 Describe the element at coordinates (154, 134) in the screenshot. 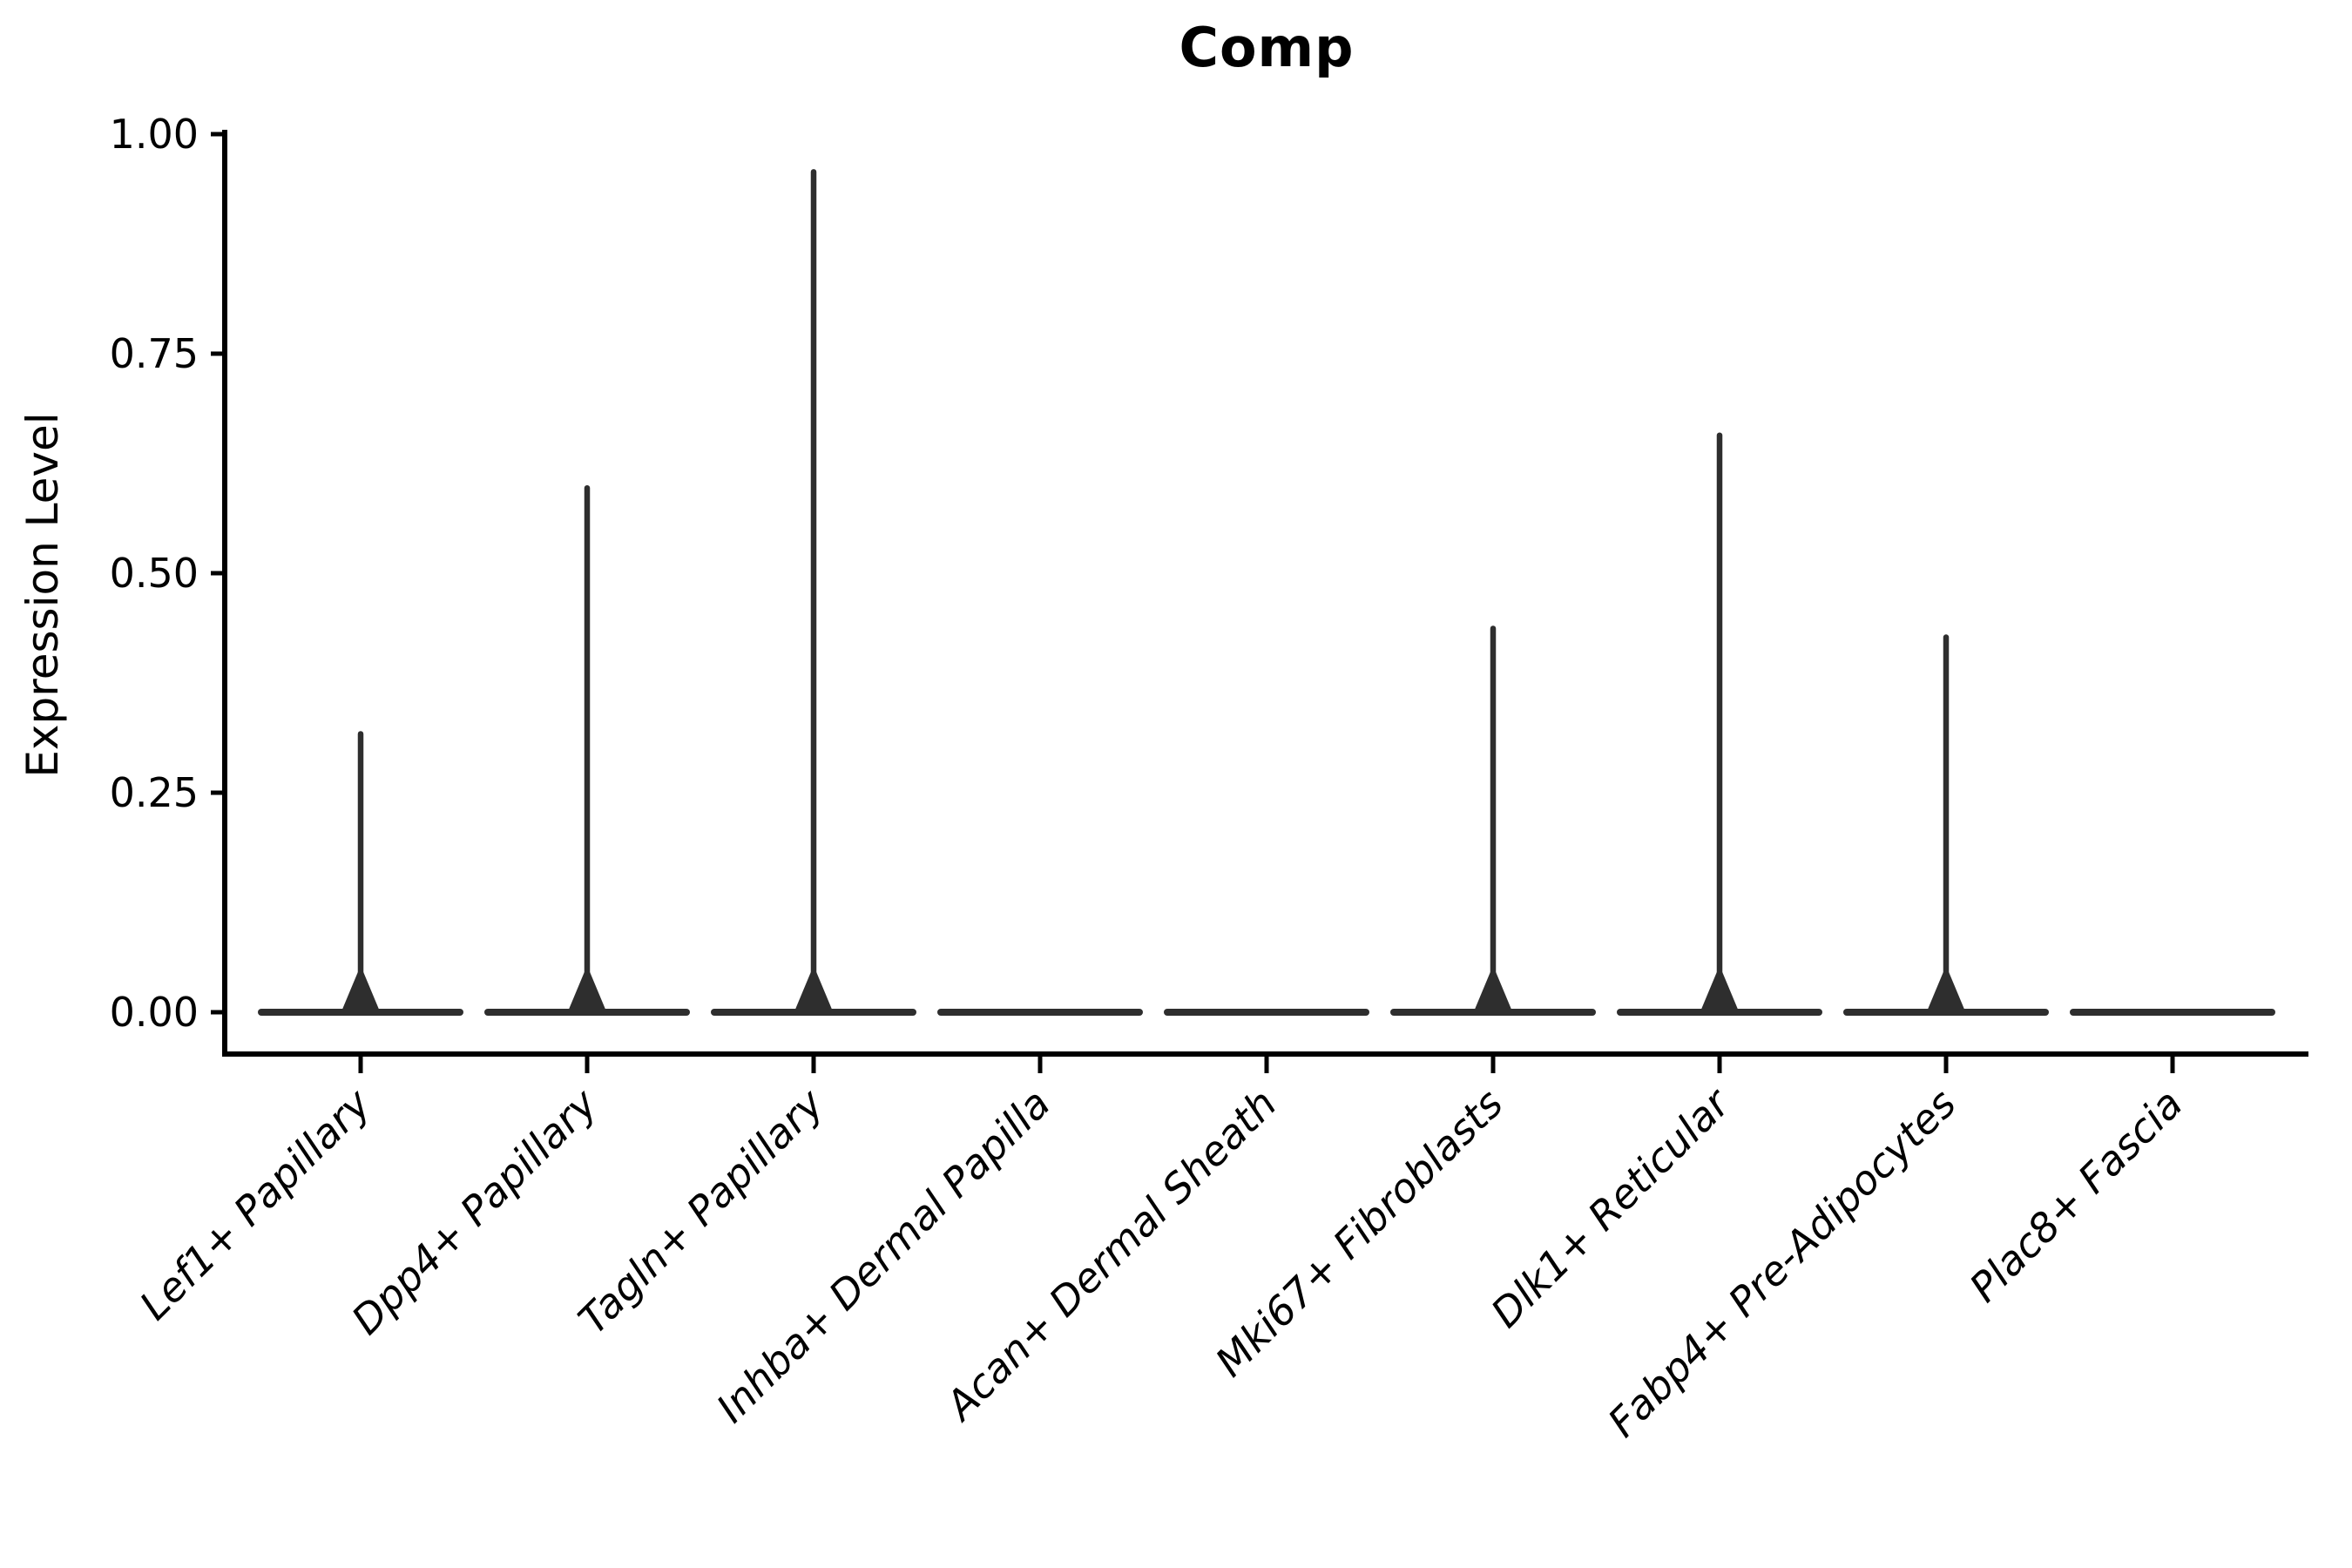

I see `y-tick-label: 1.00` at that location.